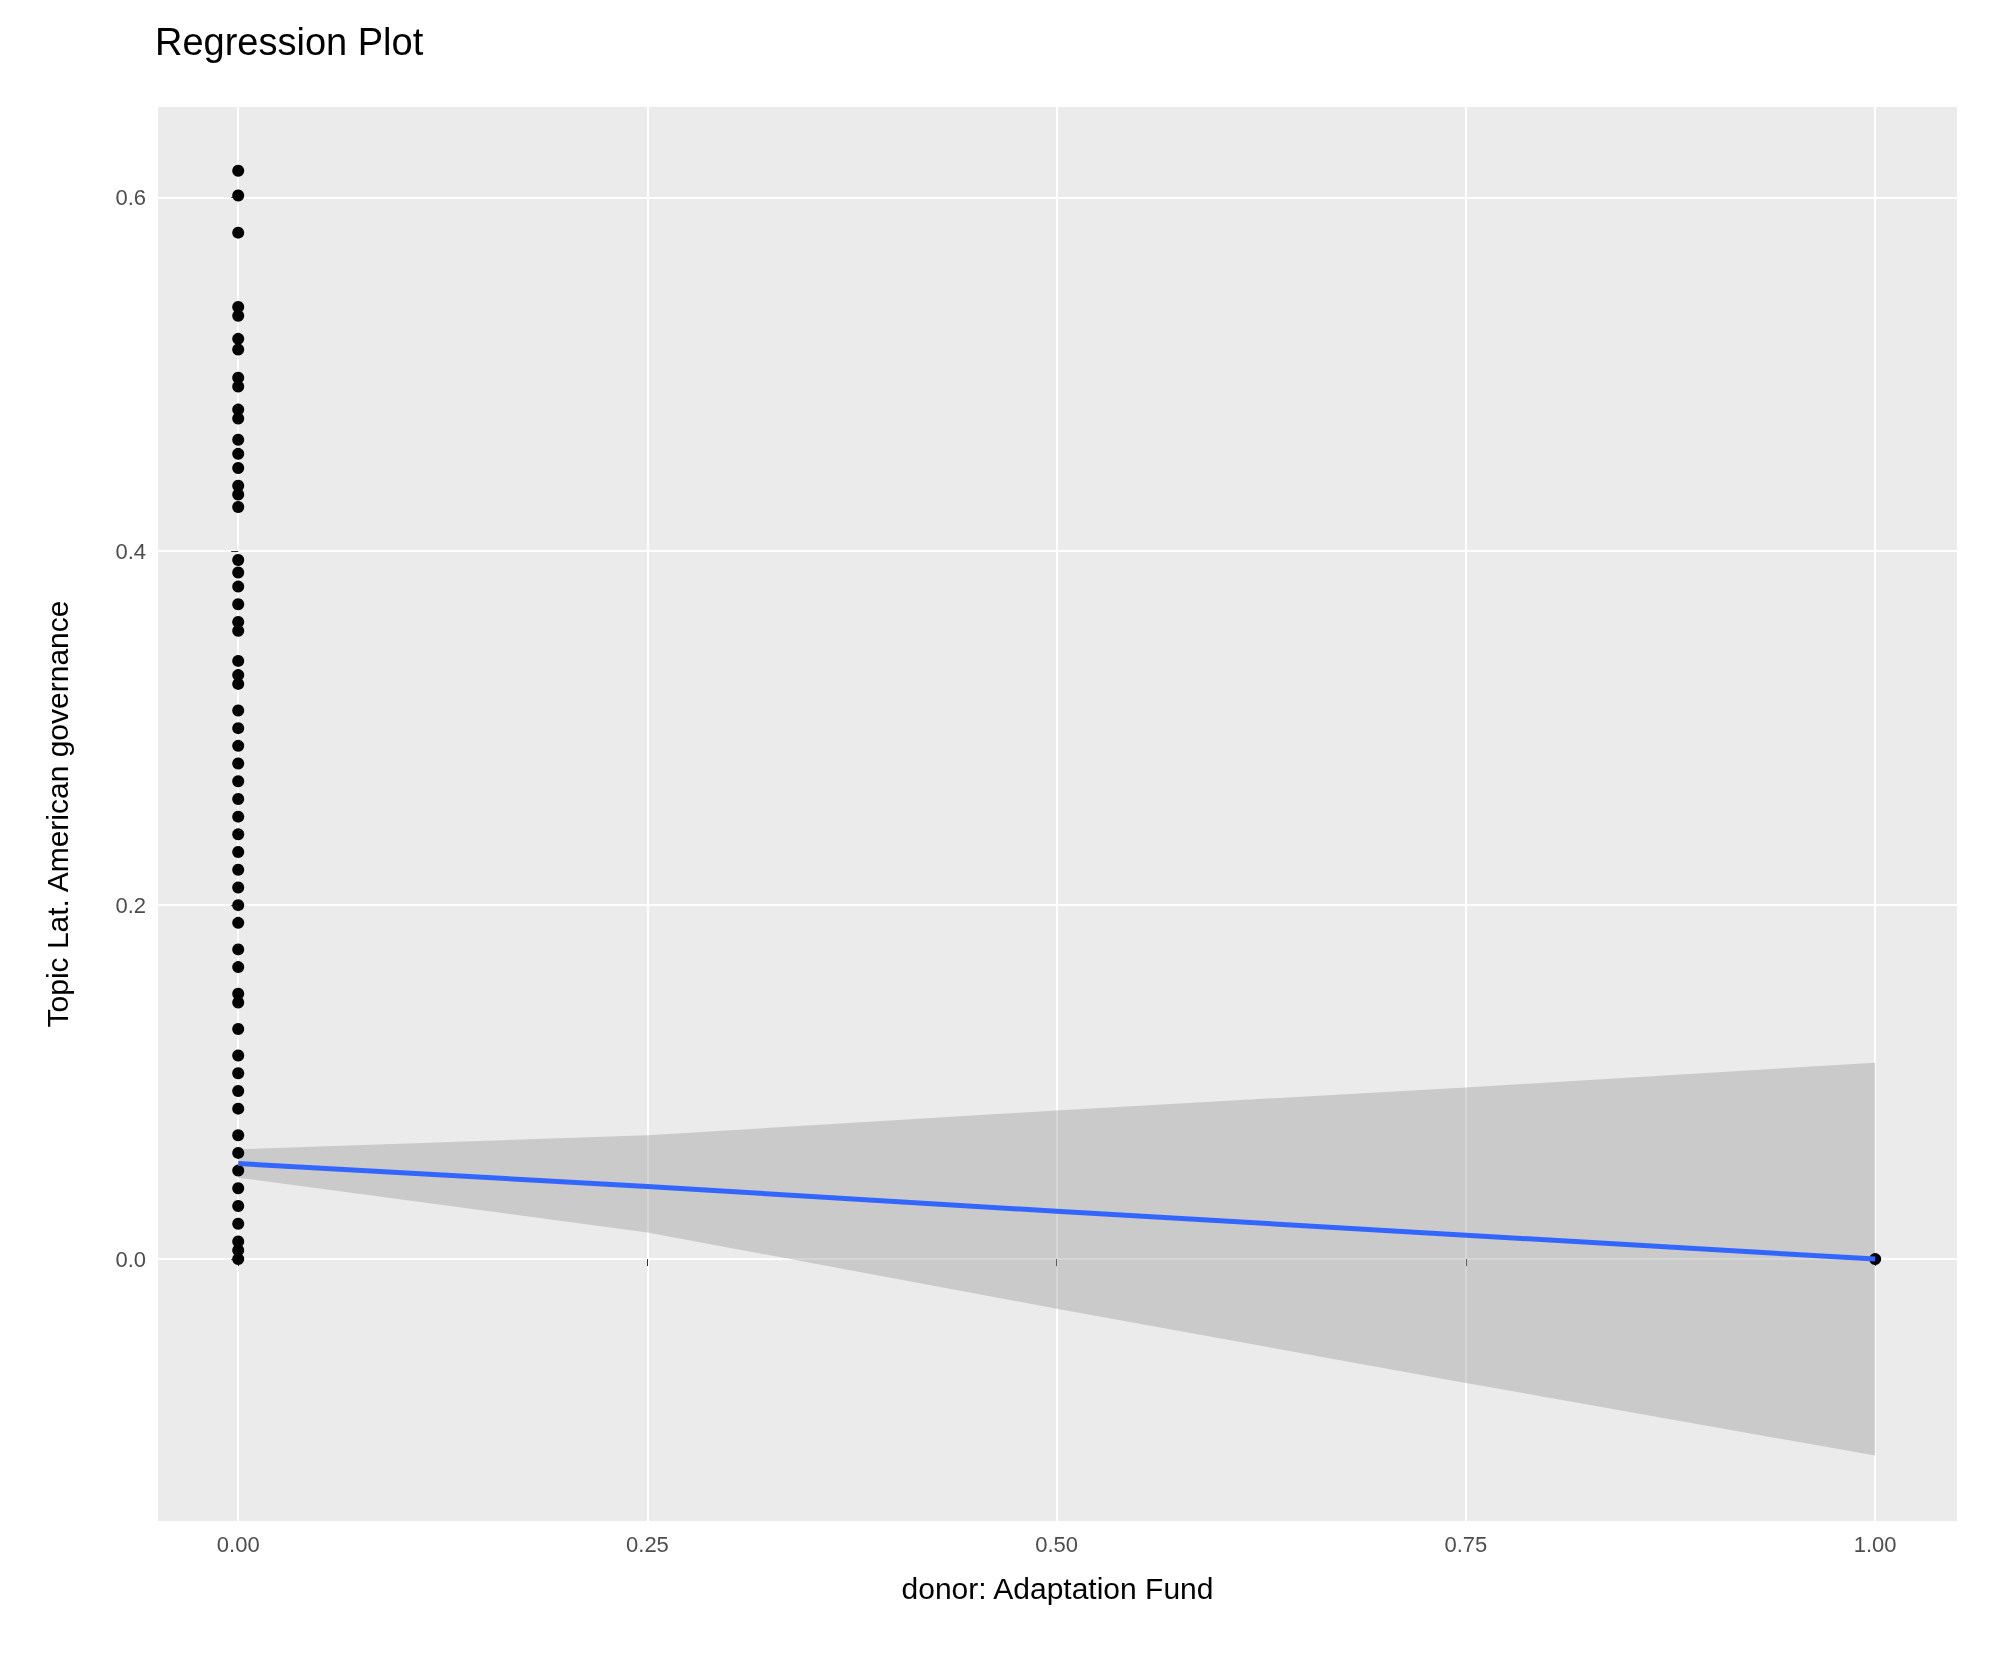  I want to click on y-tick-label: 0.4, so click(130, 551).